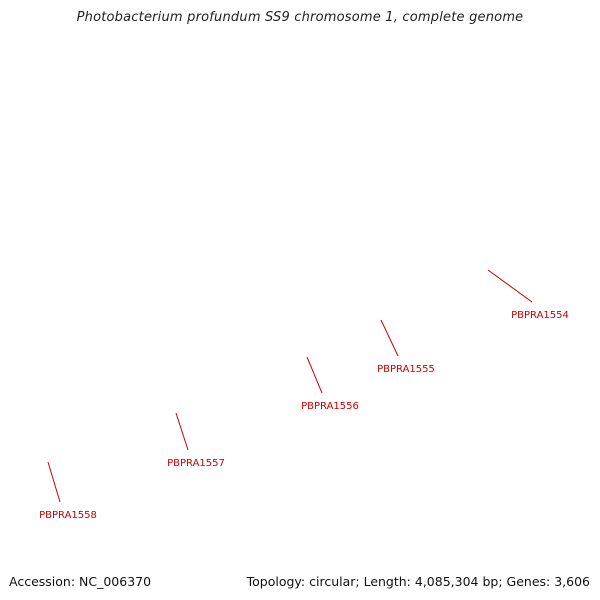 This screenshot has width=600, height=600. I want to click on gene-label: PBPRA1557, so click(196, 463).